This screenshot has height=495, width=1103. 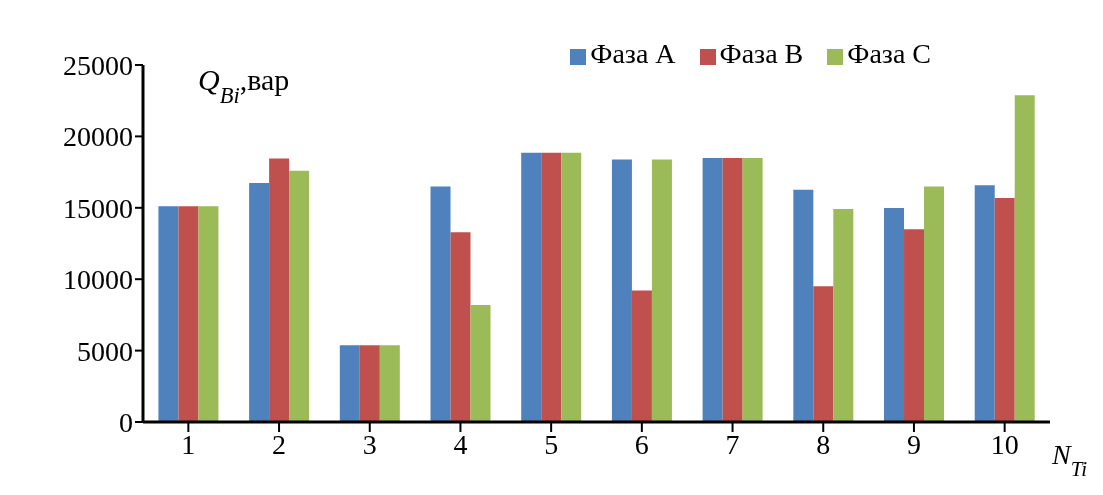 I want to click on y-tick-label: 25000, so click(x=98, y=65).